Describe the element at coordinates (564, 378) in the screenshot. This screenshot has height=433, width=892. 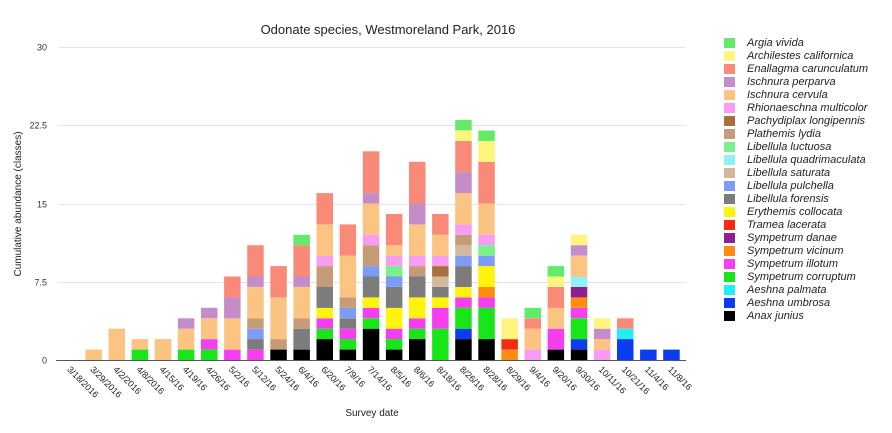
I see `x-tick-label: 9/20/16` at that location.